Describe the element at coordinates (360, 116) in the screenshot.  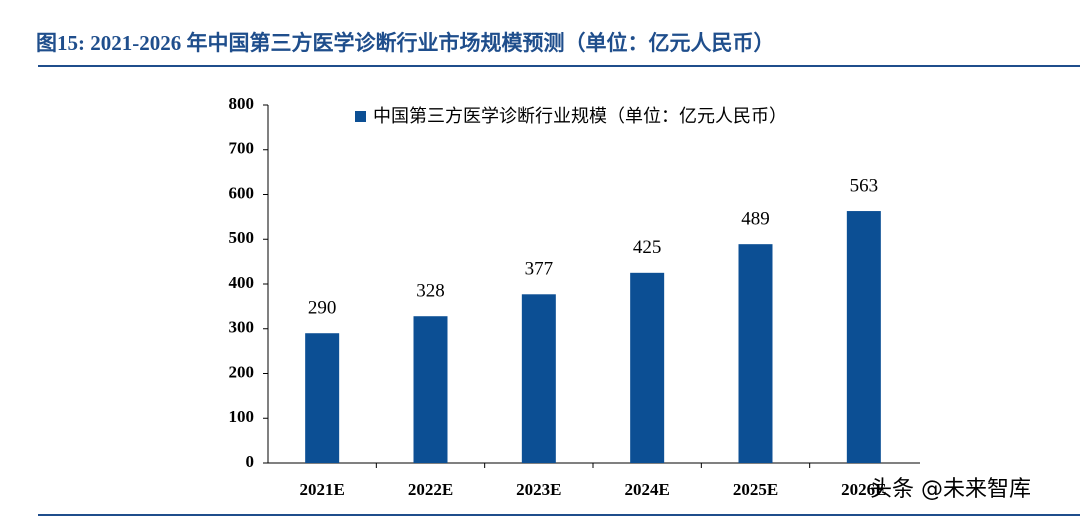
I see `legend-swatch` at that location.